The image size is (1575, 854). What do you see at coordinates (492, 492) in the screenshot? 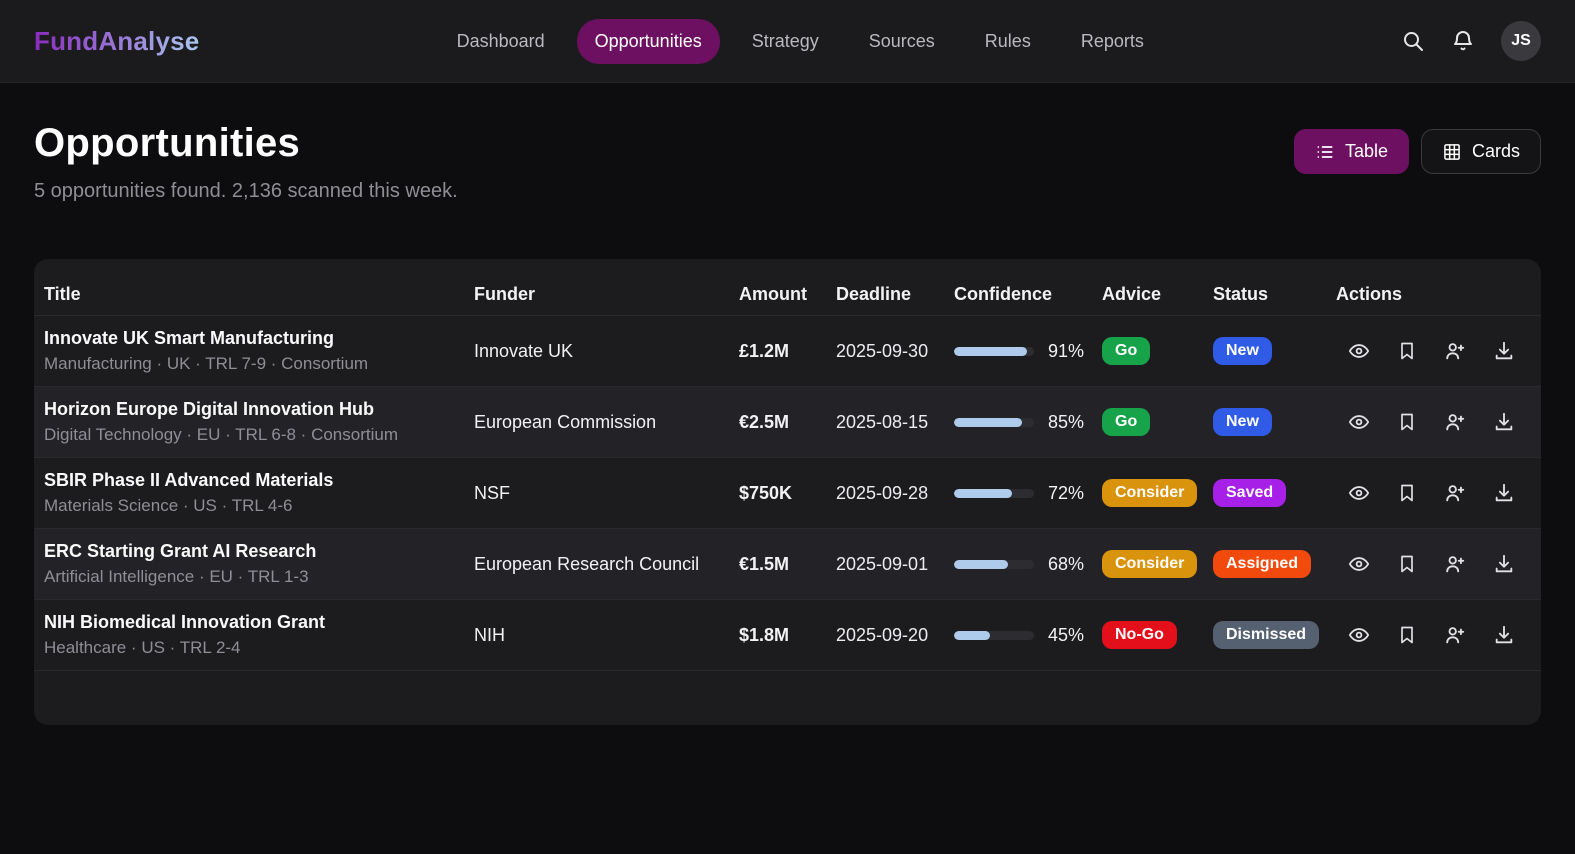
I see `funder-name: NSF` at bounding box center [492, 492].